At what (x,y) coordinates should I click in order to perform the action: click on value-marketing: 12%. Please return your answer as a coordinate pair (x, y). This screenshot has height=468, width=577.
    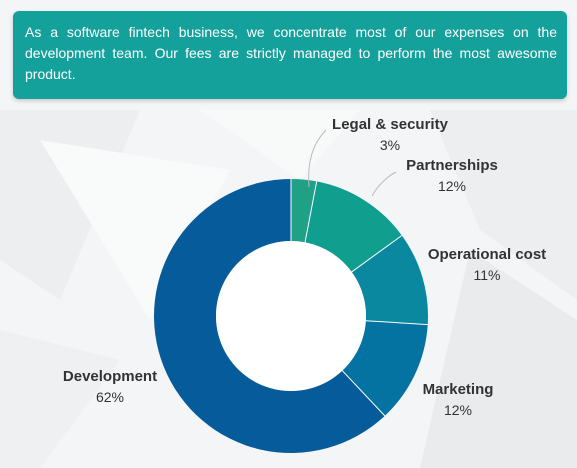
    Looking at the image, I should click on (458, 410).